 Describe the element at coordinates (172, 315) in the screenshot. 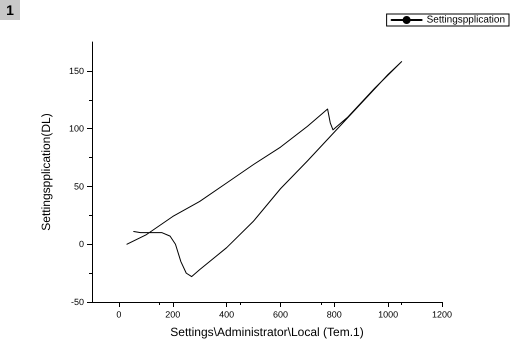

I see `x-tick-label: 200` at that location.